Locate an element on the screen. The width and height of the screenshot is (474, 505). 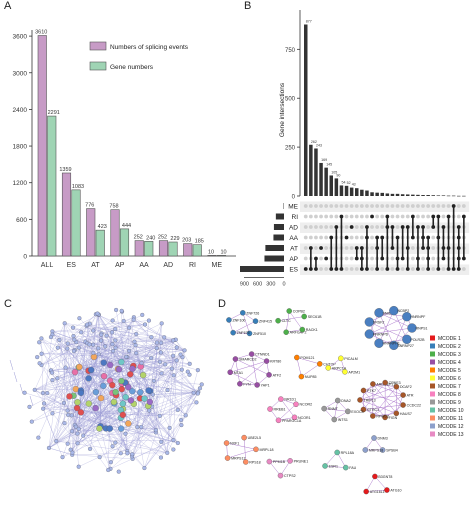
cluster-node-label: SPSB4 is located at coordinates (392, 451).